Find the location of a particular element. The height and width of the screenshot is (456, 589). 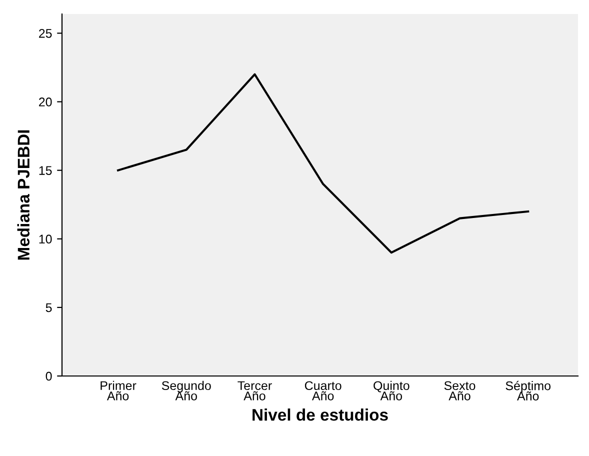

y-tick-label: 20 is located at coordinates (45, 102).